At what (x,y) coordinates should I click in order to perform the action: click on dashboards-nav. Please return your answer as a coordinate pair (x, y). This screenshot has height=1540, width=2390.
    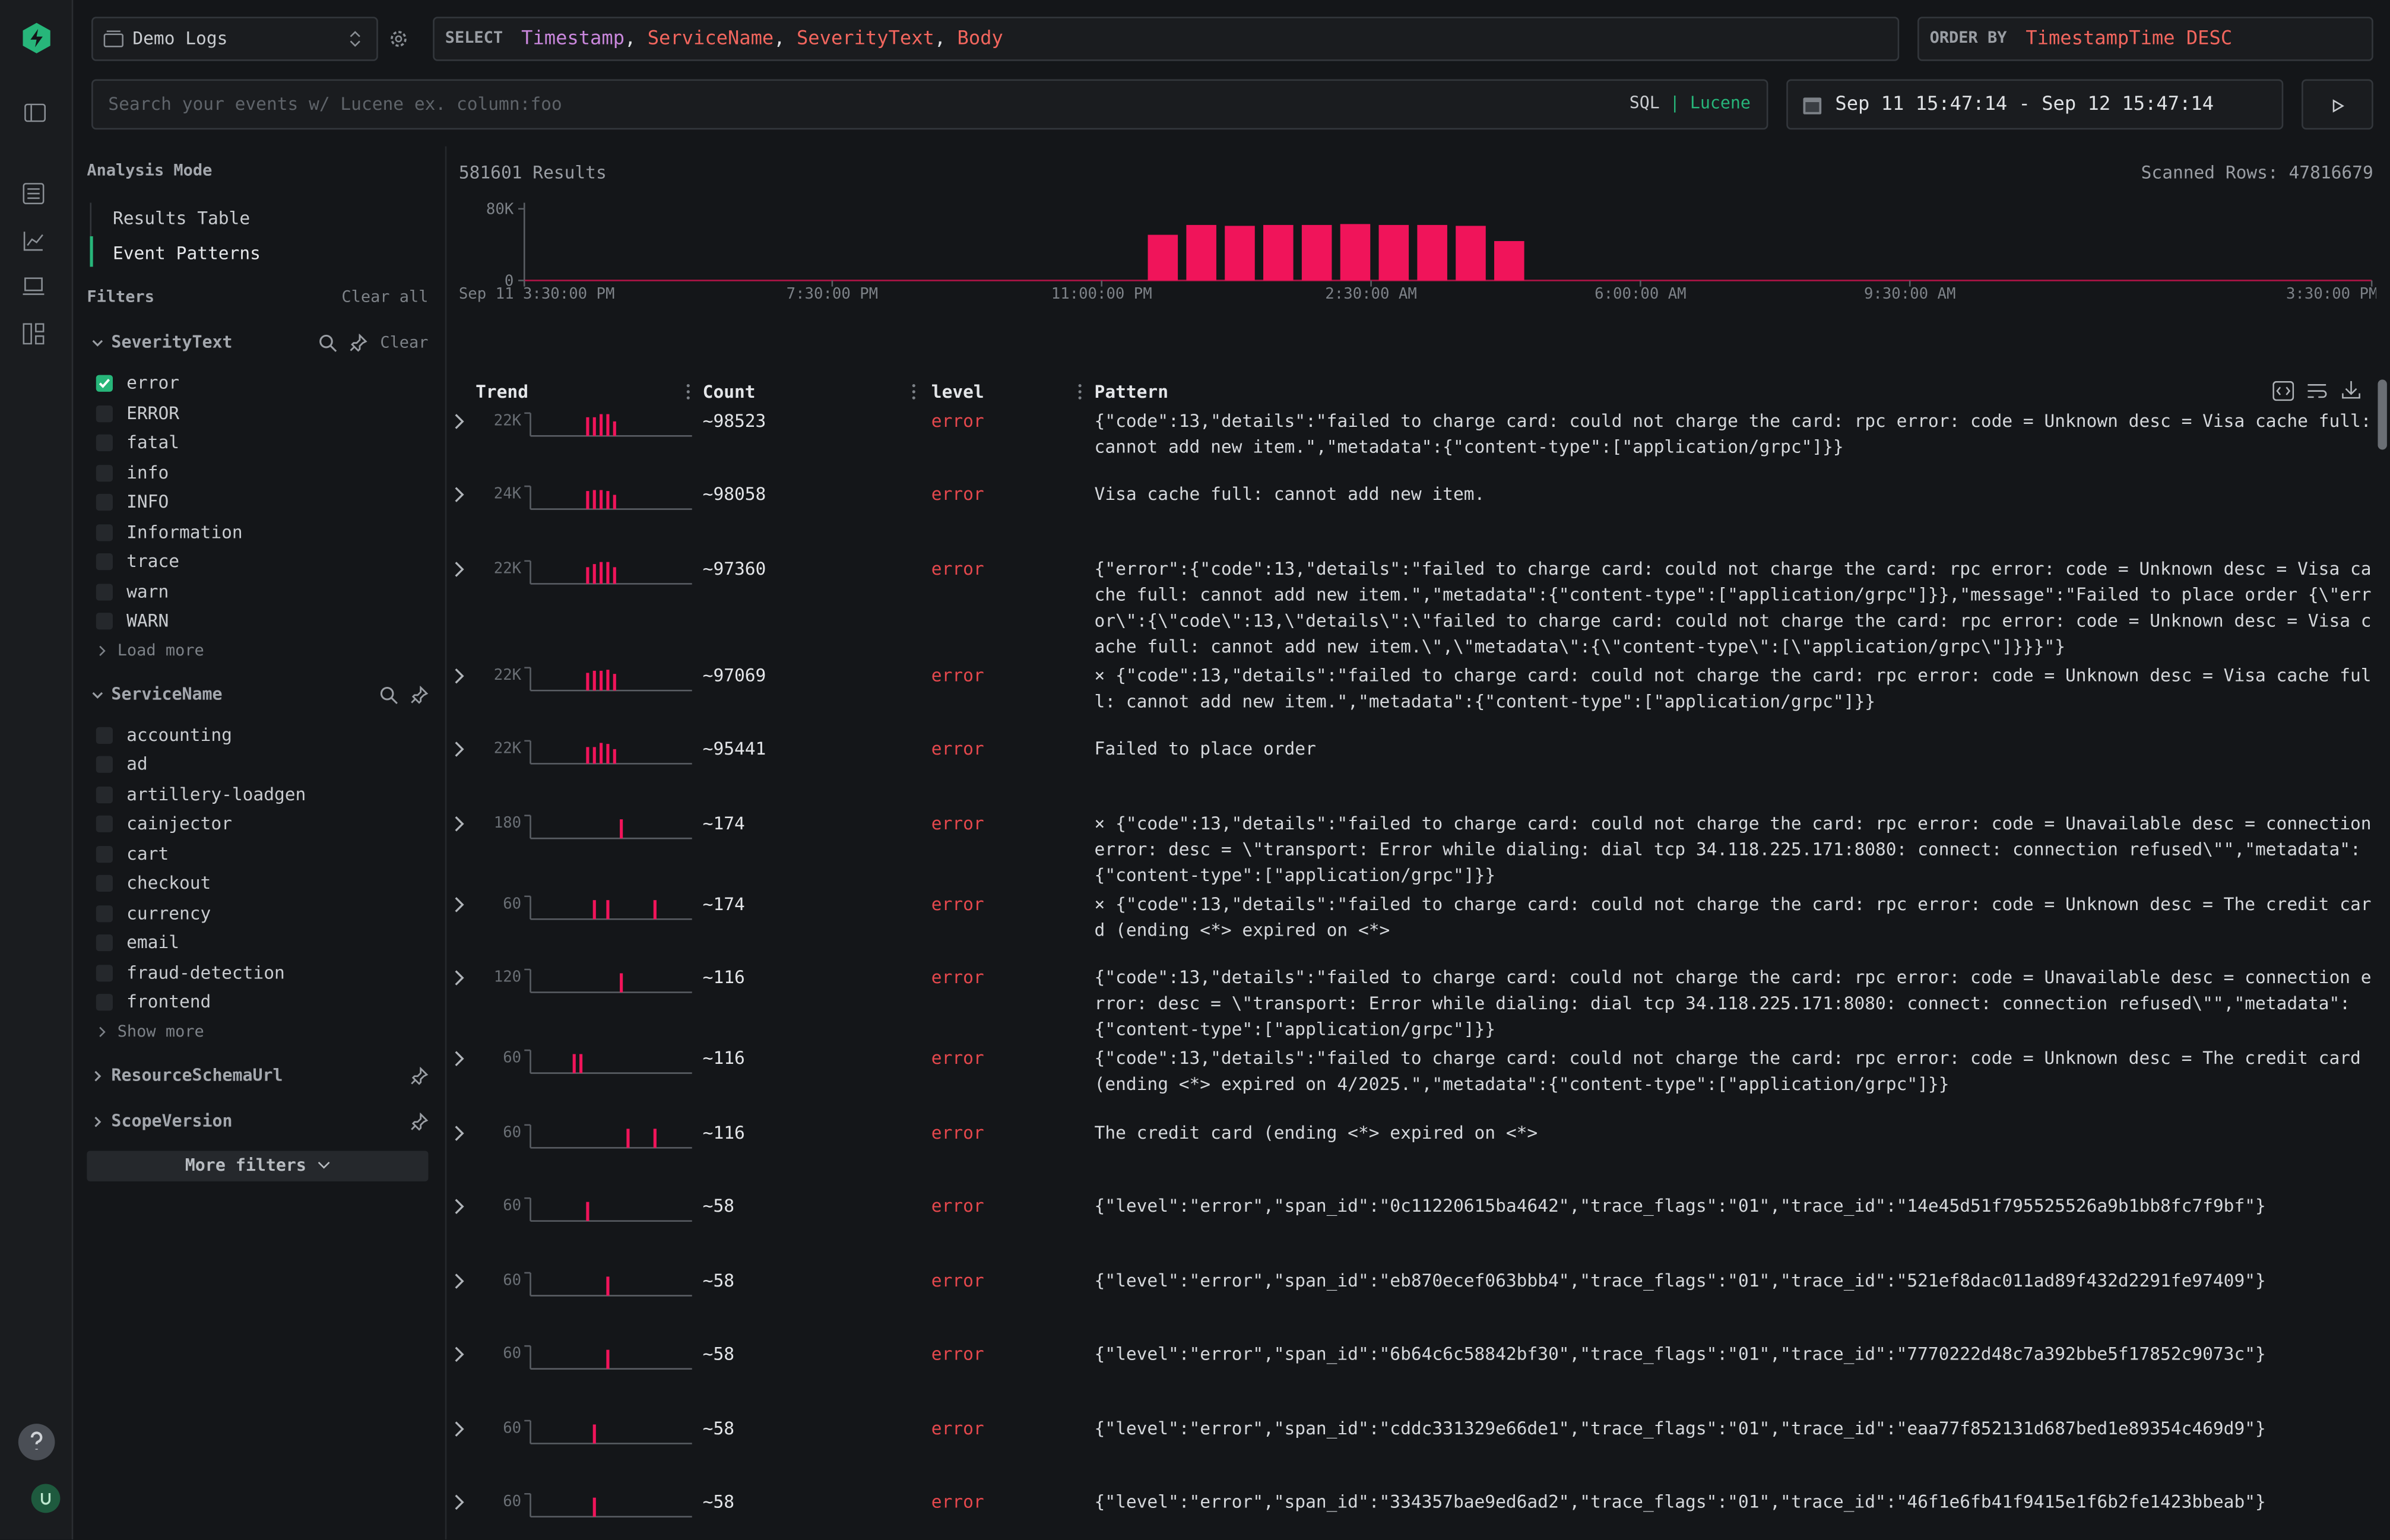
    Looking at the image, I should click on (34, 333).